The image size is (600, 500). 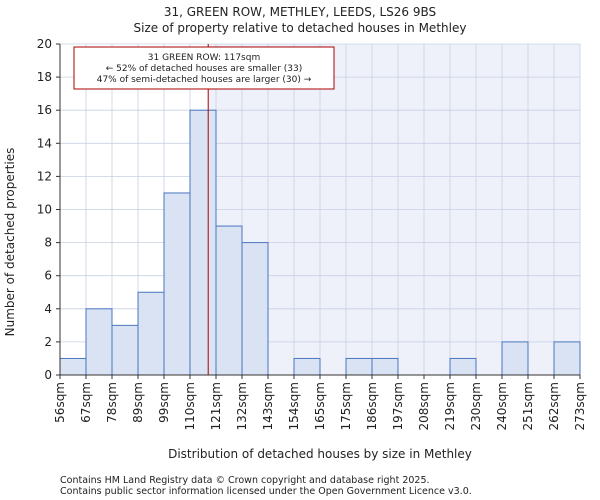 What do you see at coordinates (300, 12) in the screenshot?
I see `chart-title-line1: 31, GREEN ROW, METHLEY, LEEDS, LS26 9BS` at bounding box center [300, 12].